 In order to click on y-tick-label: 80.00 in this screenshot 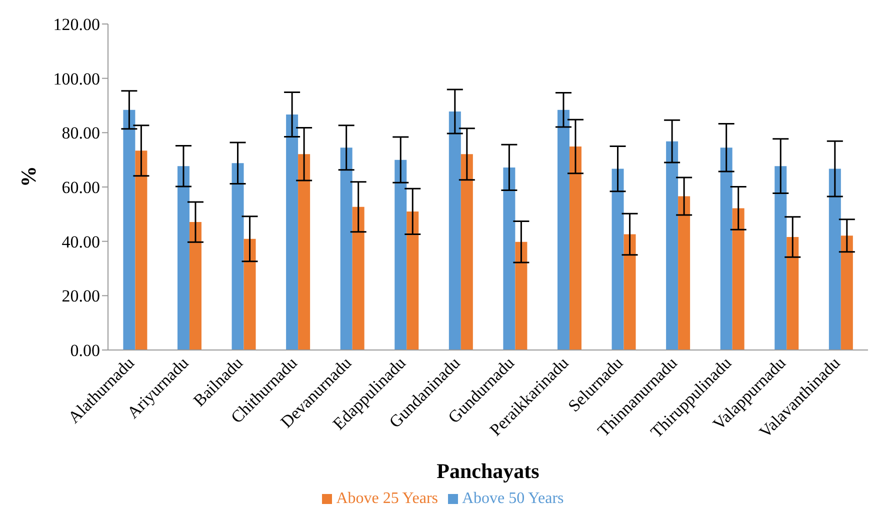, I will do `click(81, 133)`.